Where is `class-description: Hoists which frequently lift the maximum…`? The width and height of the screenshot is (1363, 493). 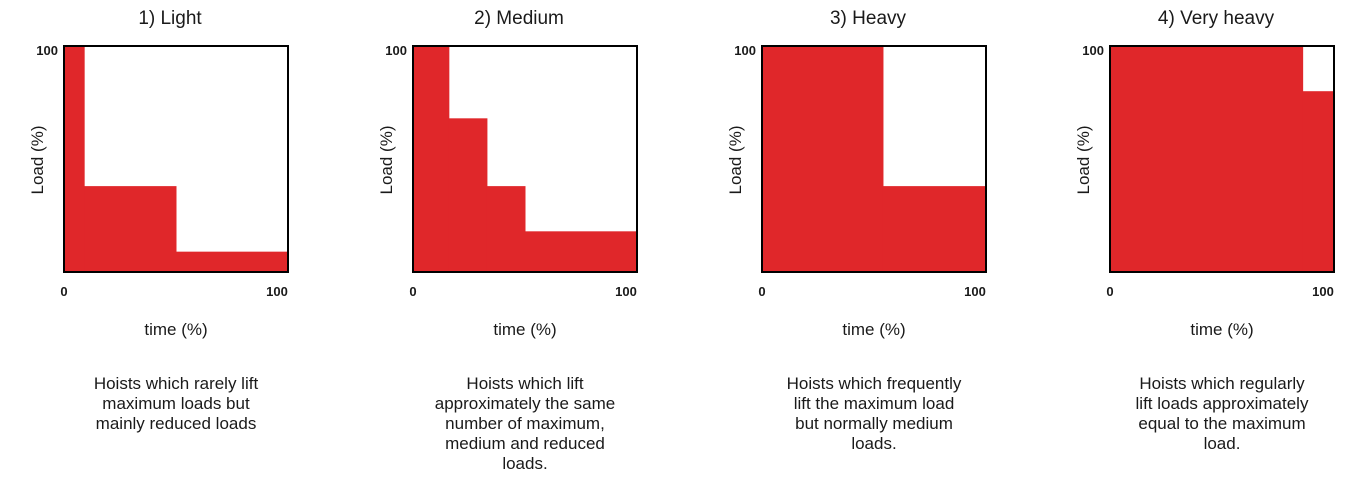 class-description: Hoists which frequently lift the maximum… is located at coordinates (874, 413).